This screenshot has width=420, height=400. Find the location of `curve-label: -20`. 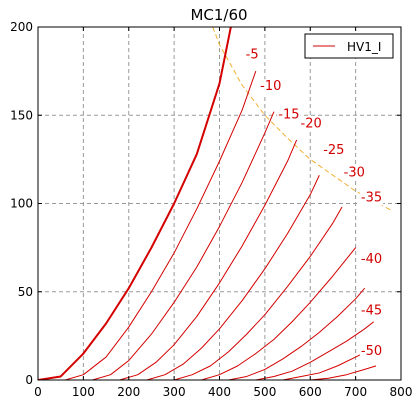

curve-label: -20 is located at coordinates (311, 123).